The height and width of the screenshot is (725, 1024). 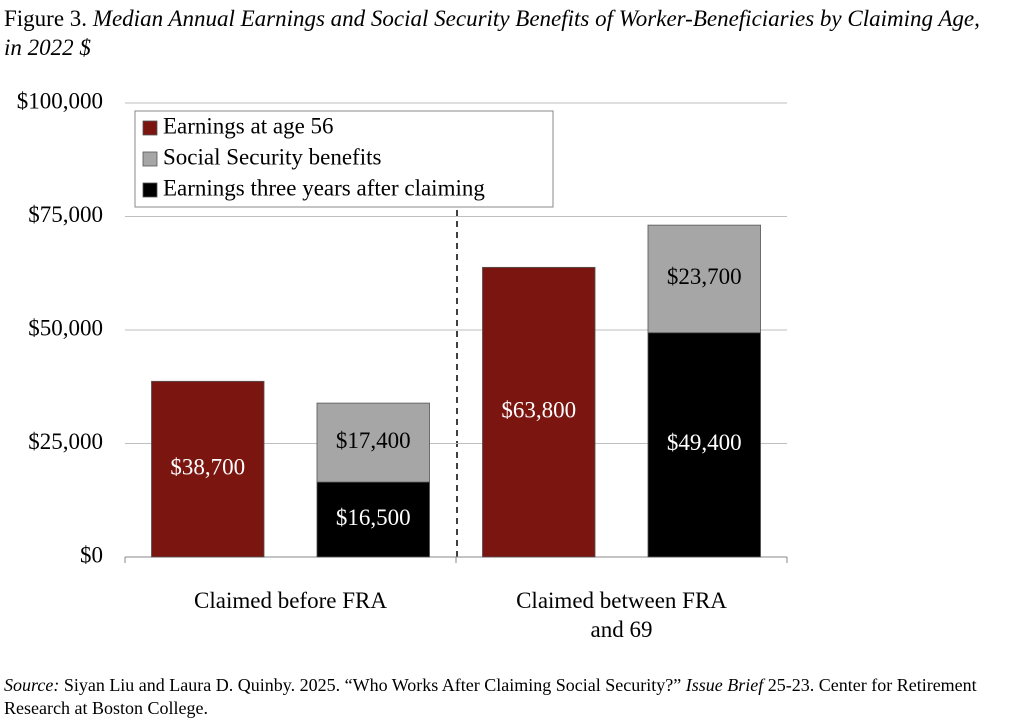 What do you see at coordinates (60, 100) in the screenshot?
I see `y-tick-label: $100,000` at bounding box center [60, 100].